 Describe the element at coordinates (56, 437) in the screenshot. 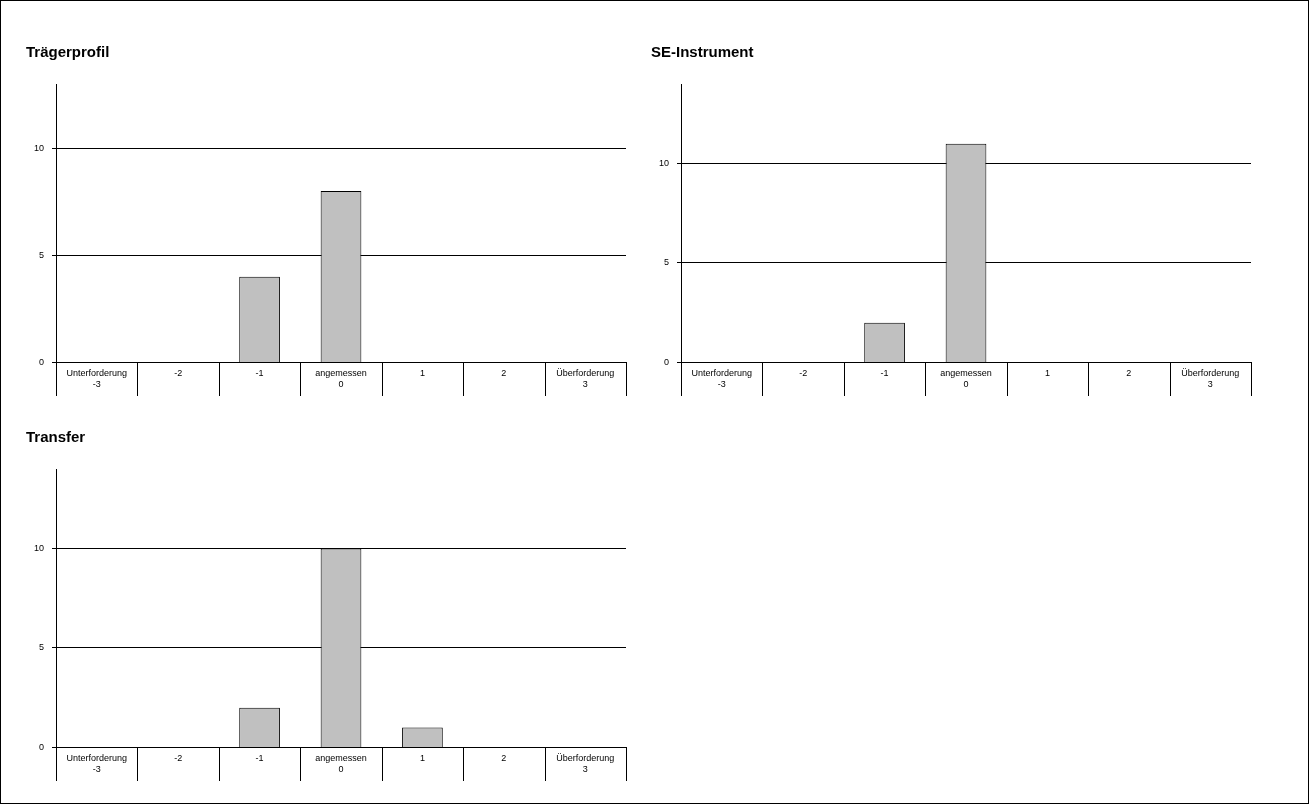

I see `chart-title: Transfer` at that location.